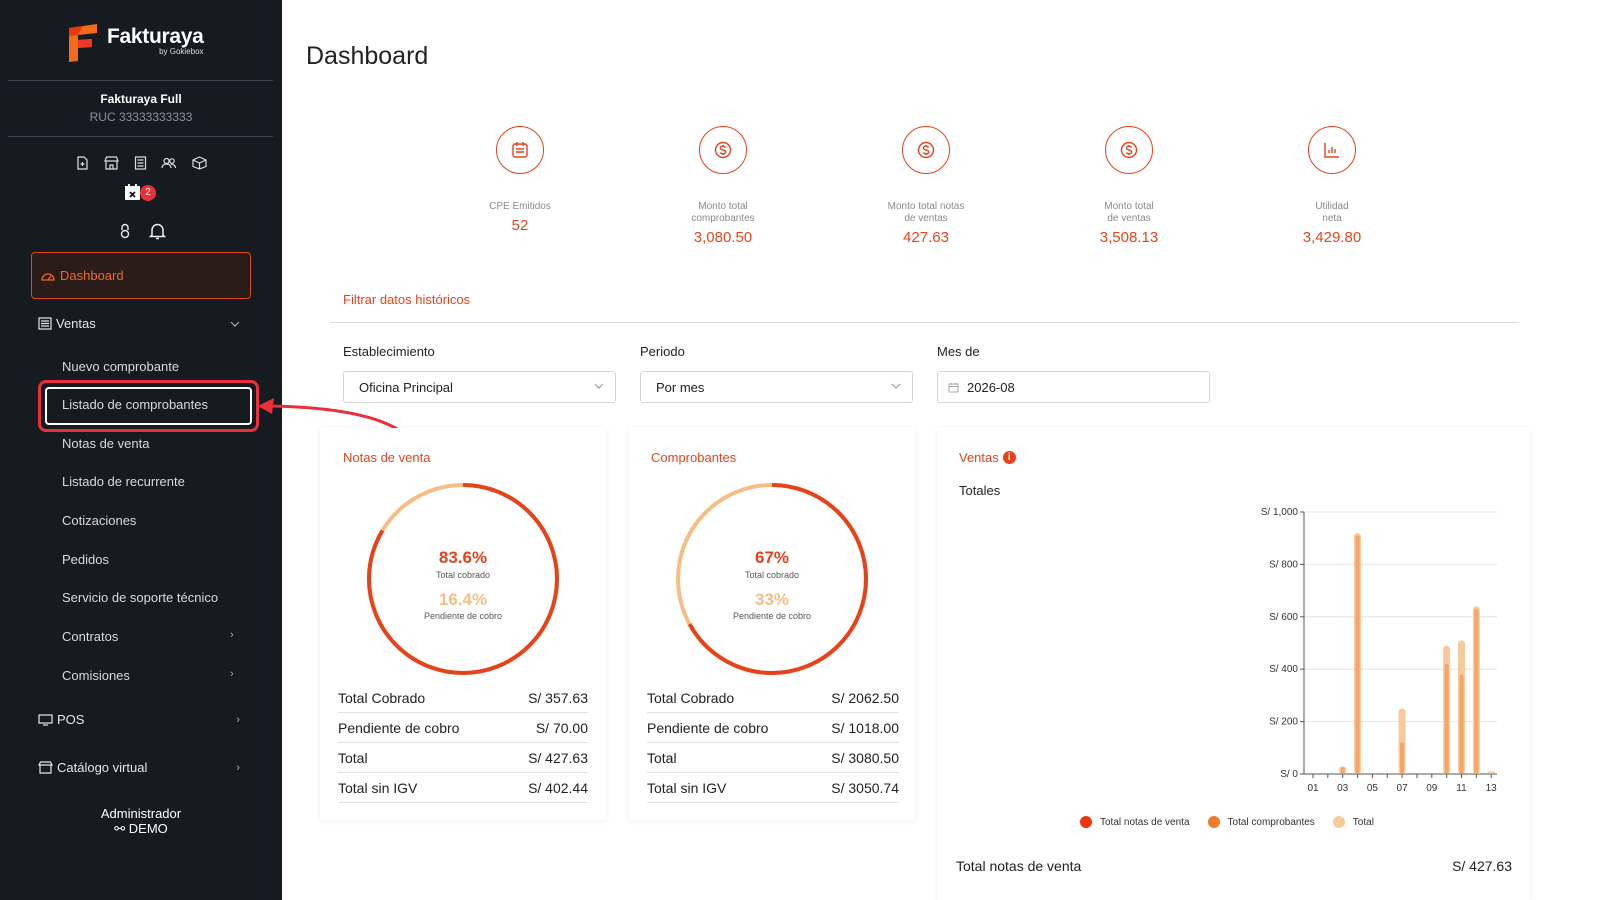 The image size is (1600, 900). Describe the element at coordinates (199, 163) in the screenshot. I see `box-icon` at that location.